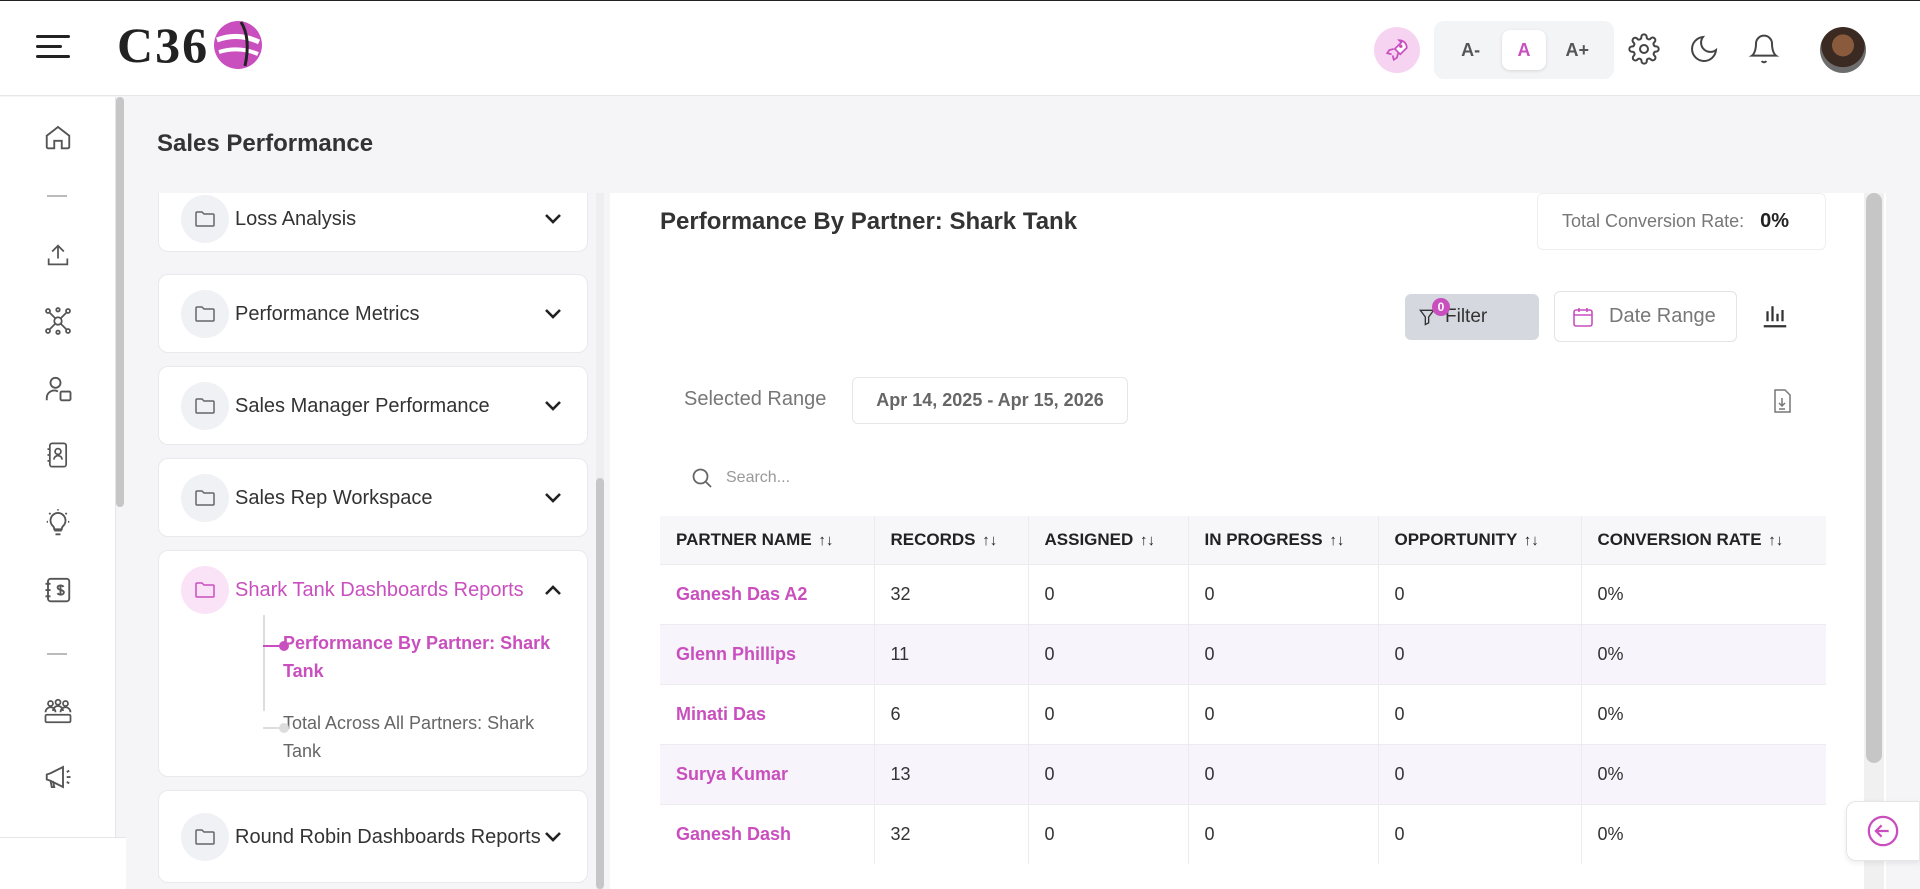 This screenshot has height=889, width=1920. Describe the element at coordinates (553, 590) in the screenshot. I see `chevron-up-icon` at that location.